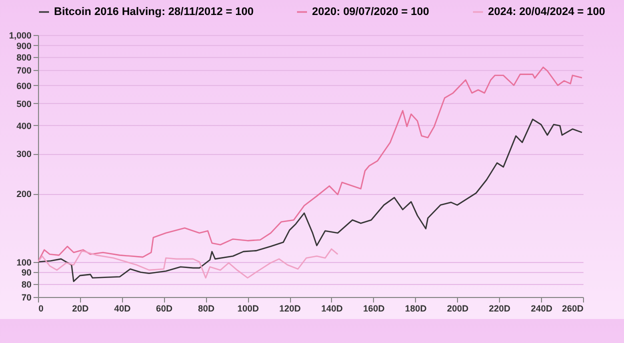  Describe the element at coordinates (20, 35) in the screenshot. I see `y-tick-label: 1,000` at that location.